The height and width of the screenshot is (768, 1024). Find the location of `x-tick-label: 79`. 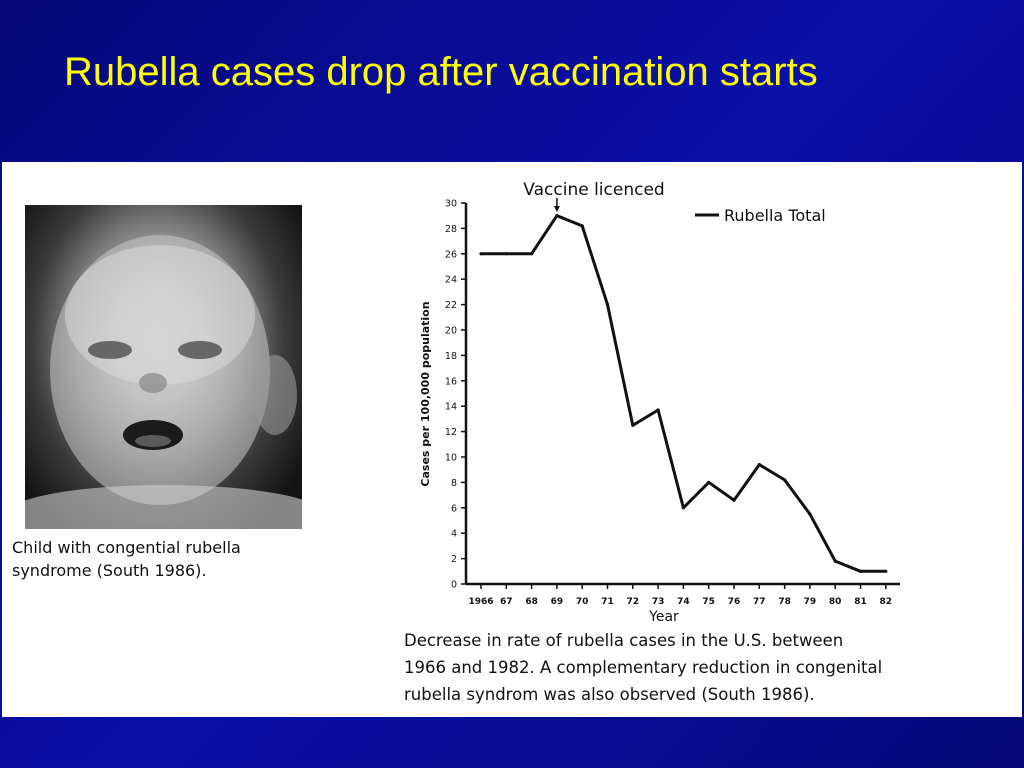

x-tick-label: 79 is located at coordinates (810, 602).